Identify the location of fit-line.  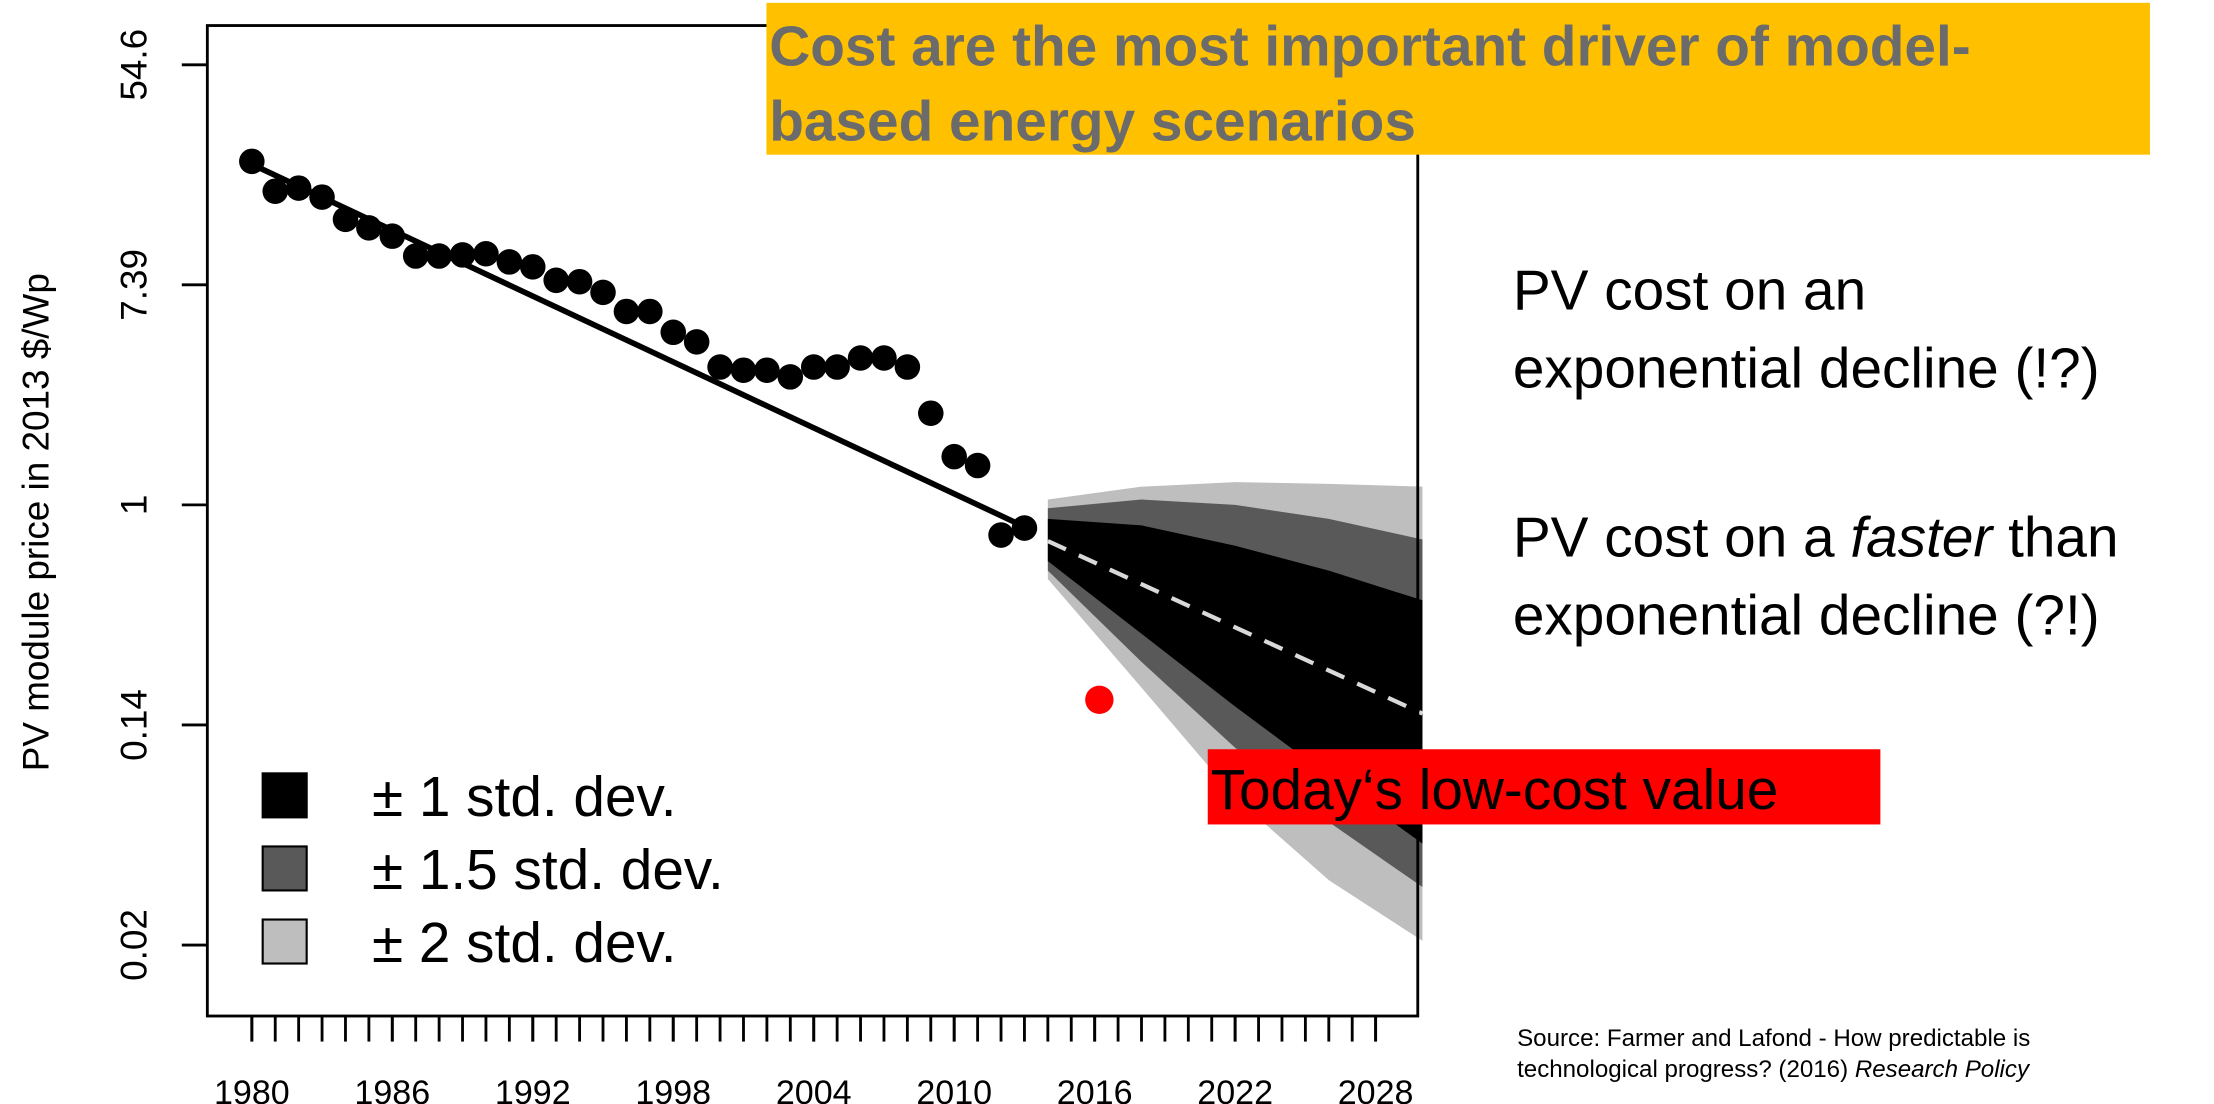
(644, 348).